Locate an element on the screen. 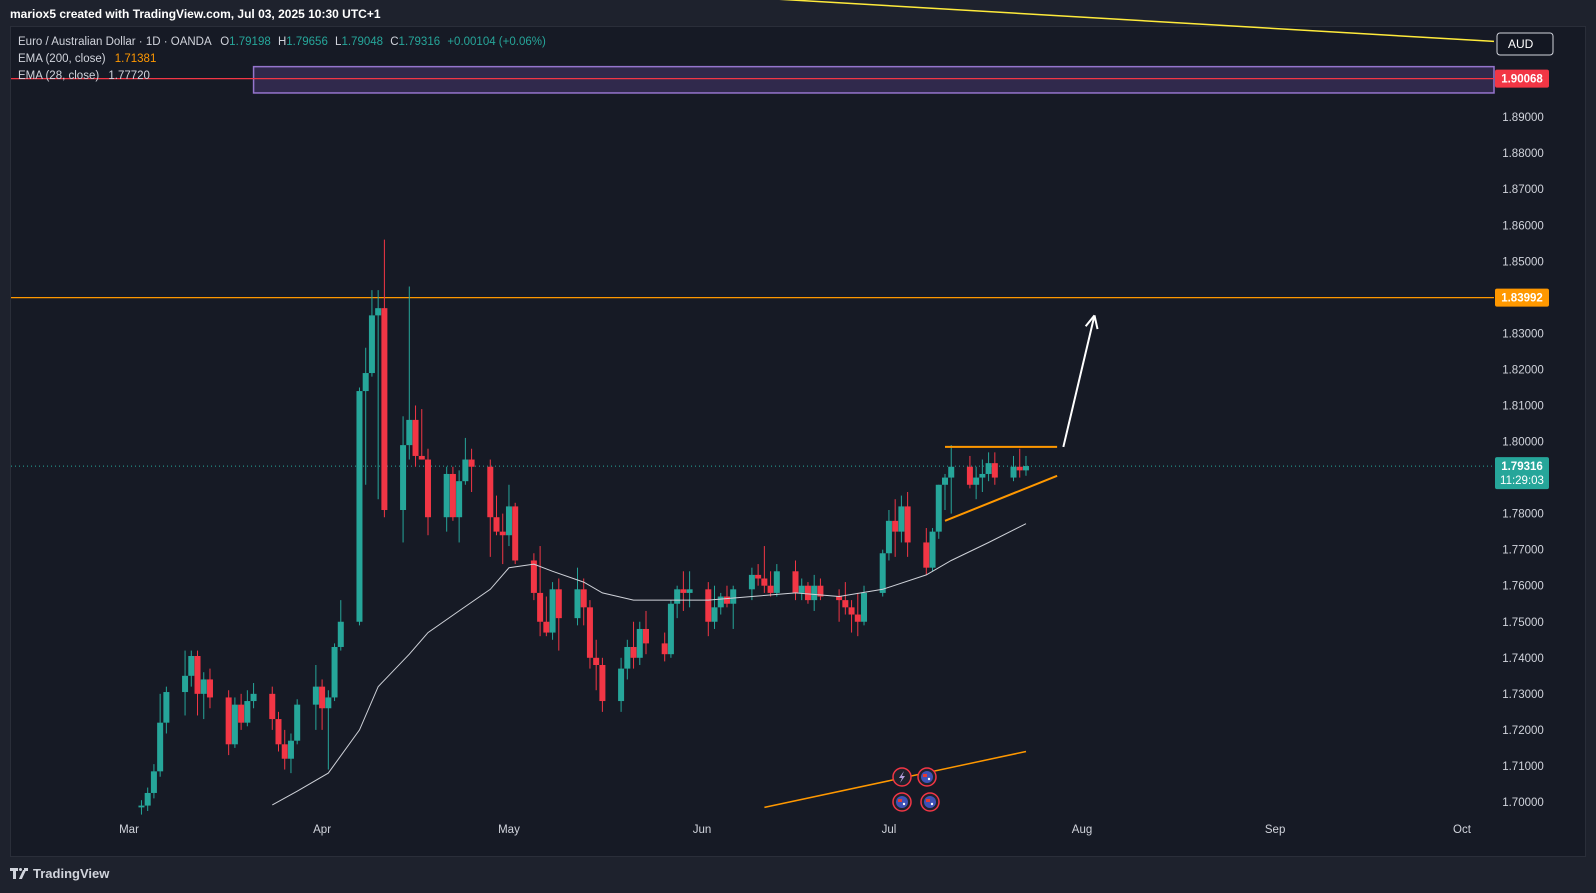  supply-zone is located at coordinates (873, 79).